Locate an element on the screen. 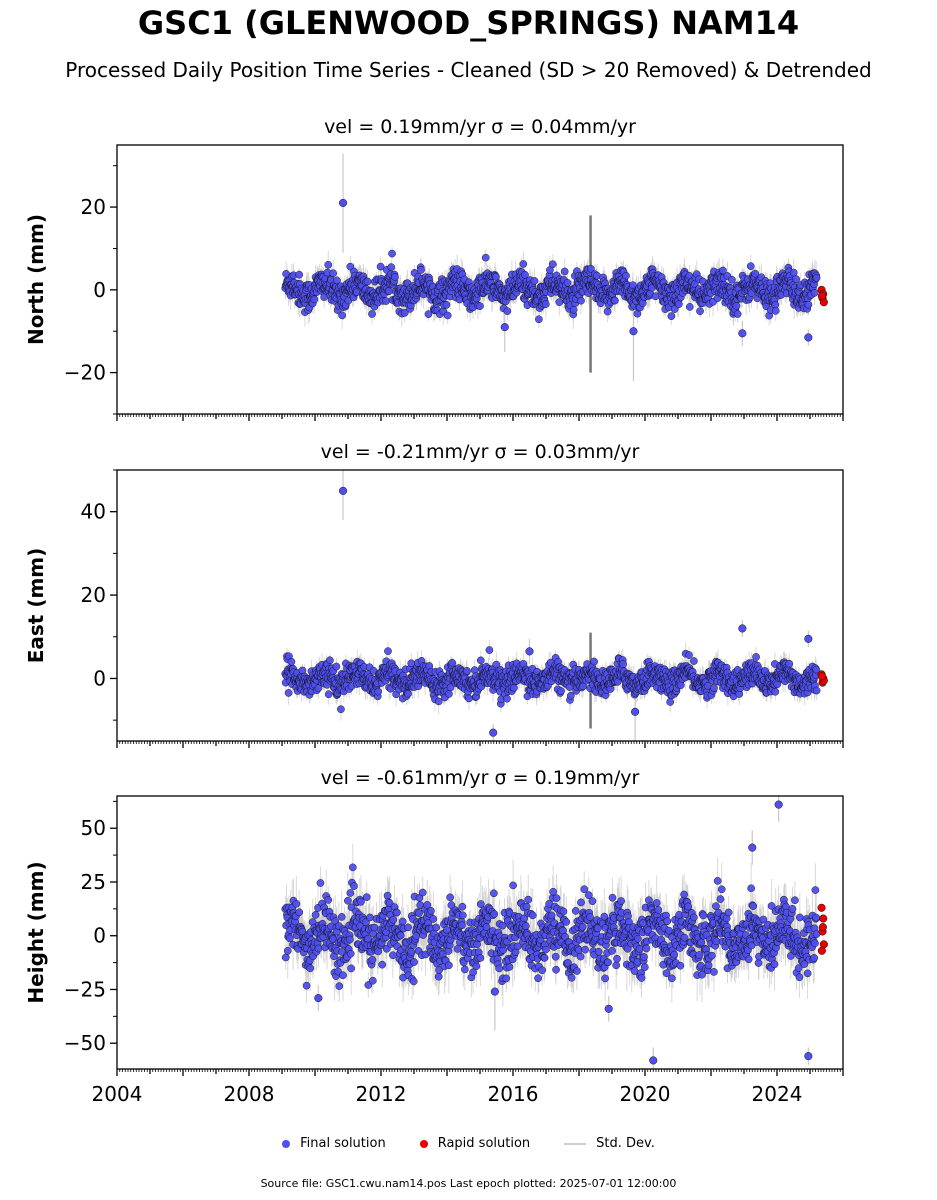 Image resolution: width=937 pixels, height=1200 pixels. y-axis-label: East (mm) is located at coordinates (36, 606).